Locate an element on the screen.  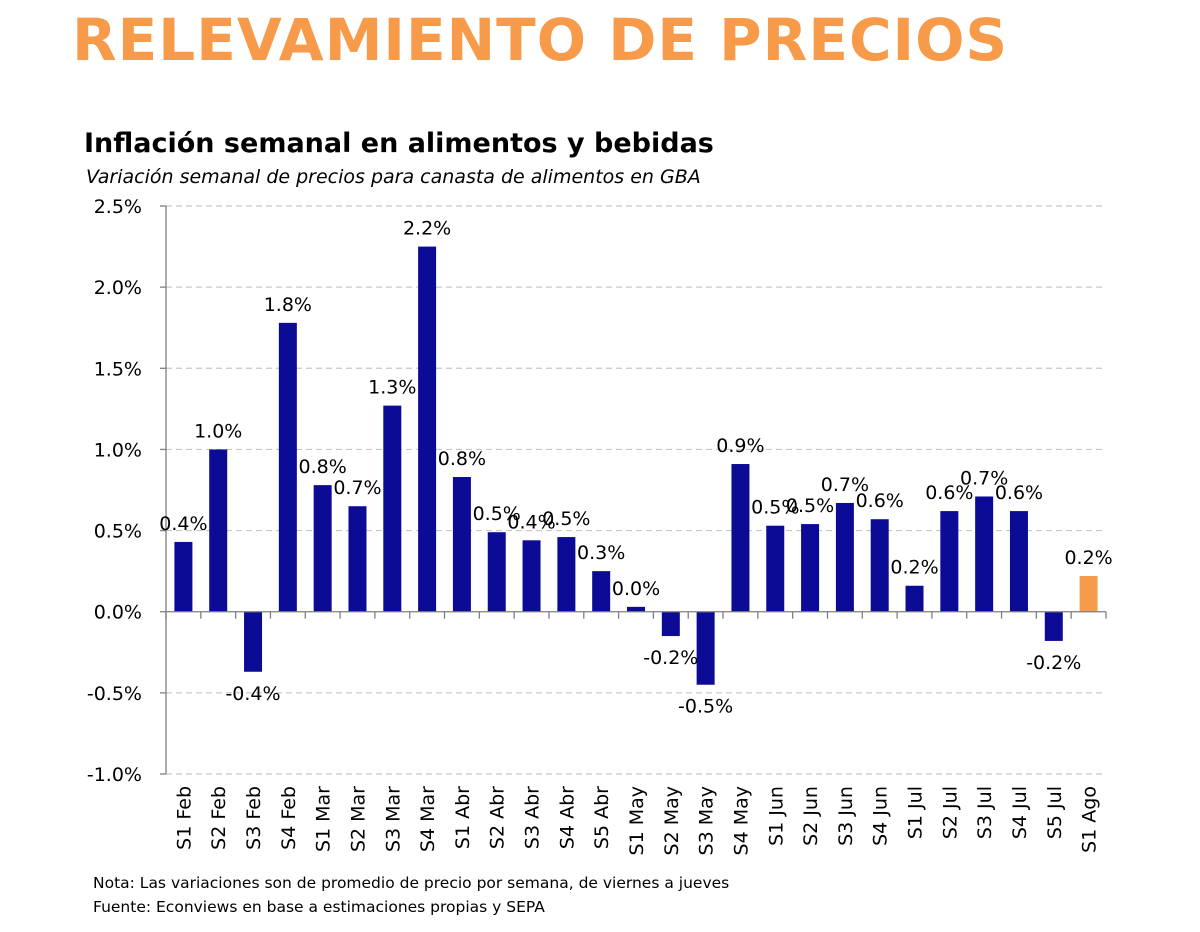
y-tick-label: 2.0% is located at coordinates (118, 288).